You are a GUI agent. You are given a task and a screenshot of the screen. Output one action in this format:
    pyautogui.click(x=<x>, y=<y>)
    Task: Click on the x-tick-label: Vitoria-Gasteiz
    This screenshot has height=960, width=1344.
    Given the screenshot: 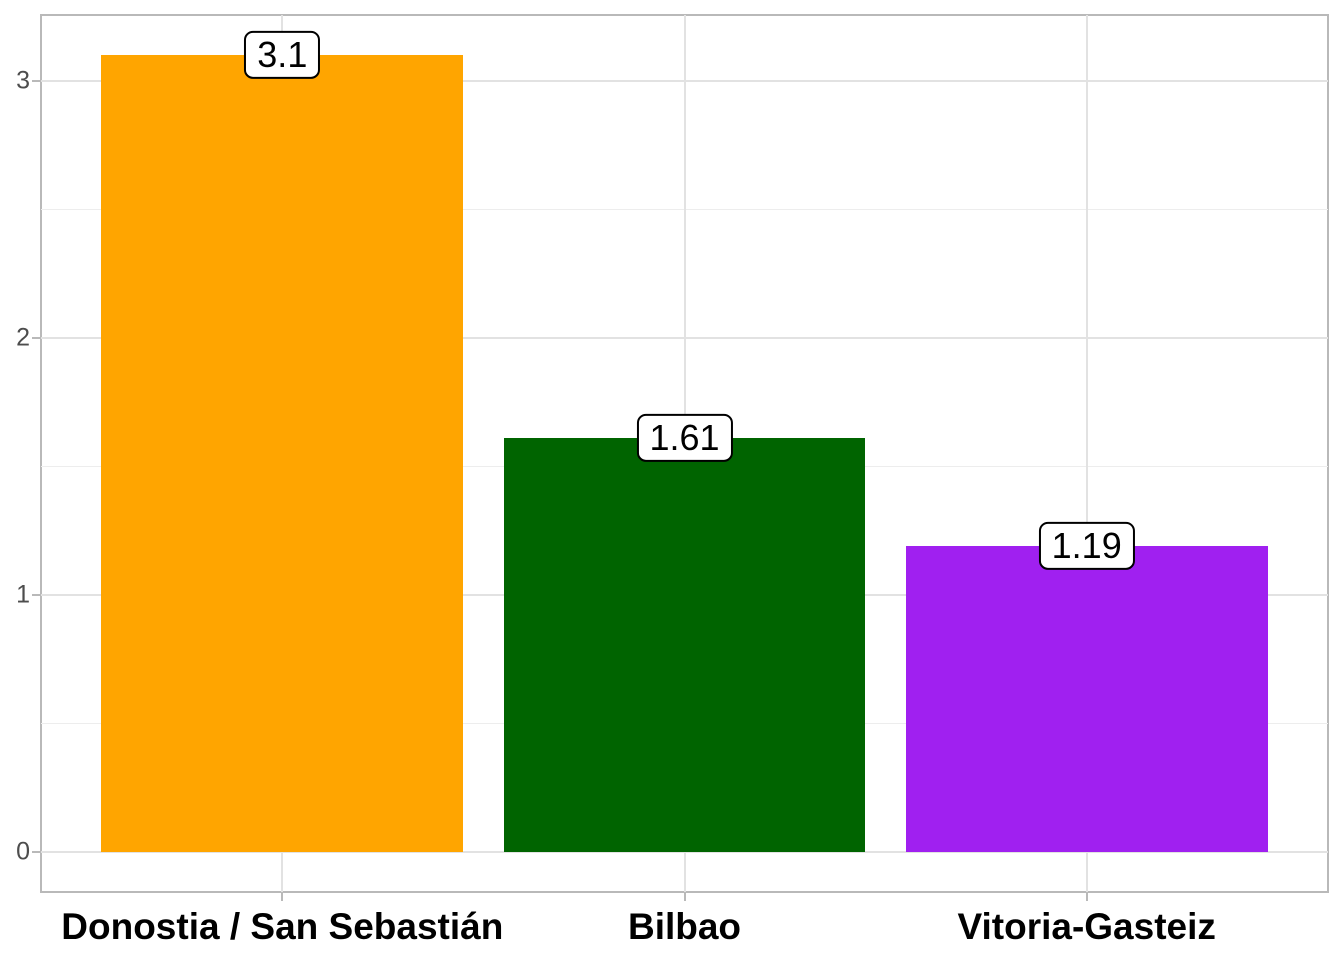 What is the action you would take?
    pyautogui.click(x=1086, y=926)
    